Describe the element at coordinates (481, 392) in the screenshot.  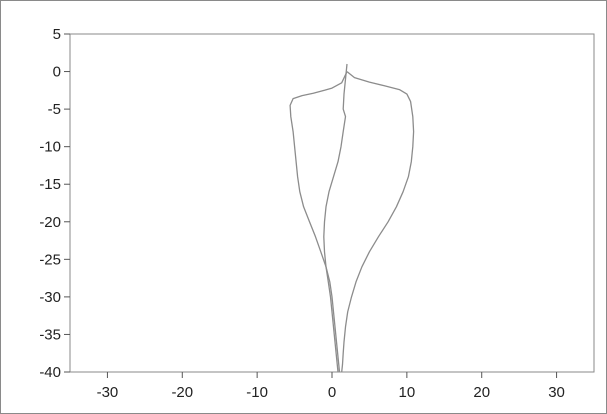
I see `x-tick-label: 20` at that location.